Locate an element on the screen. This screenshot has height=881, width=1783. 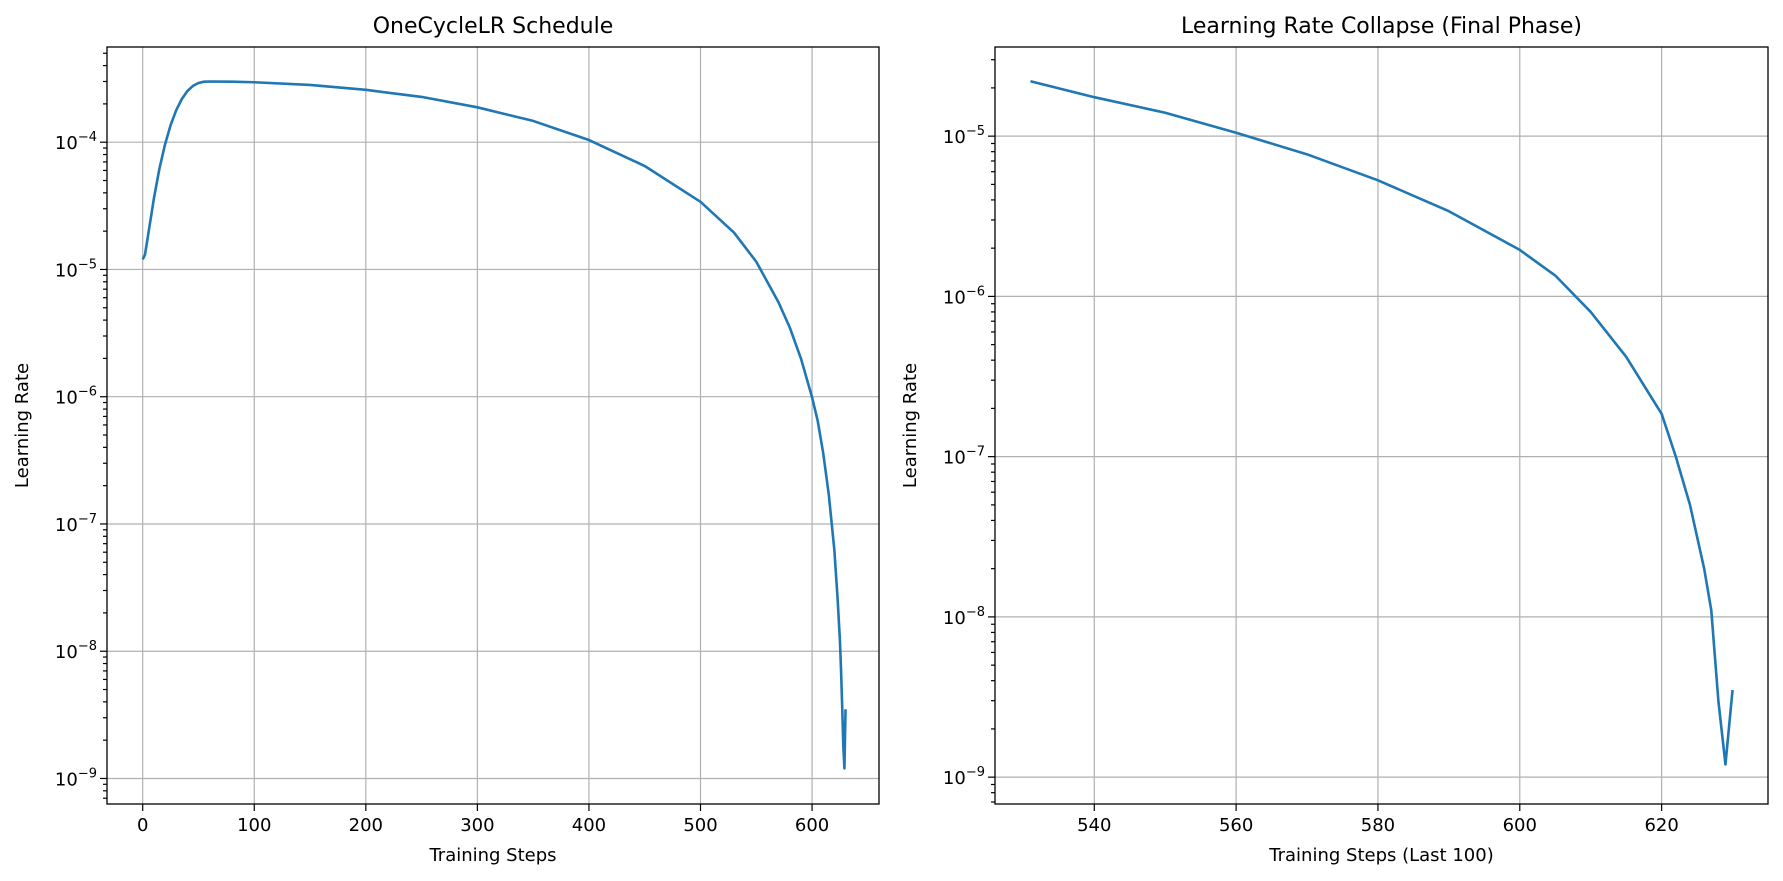
x-tick-label: 0 is located at coordinates (142, 825).